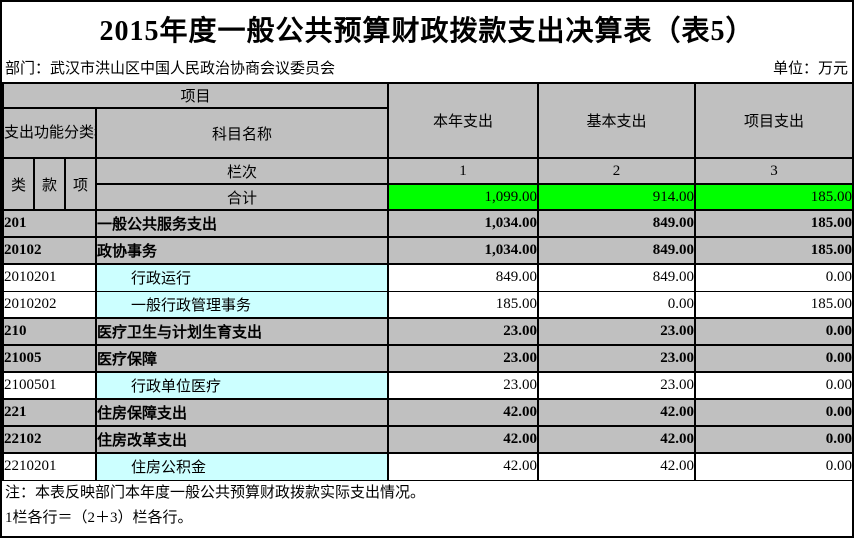 This screenshot has width=854, height=538. What do you see at coordinates (242, 358) in the screenshot?
I see `row-subject-name: 医疗保障` at bounding box center [242, 358].